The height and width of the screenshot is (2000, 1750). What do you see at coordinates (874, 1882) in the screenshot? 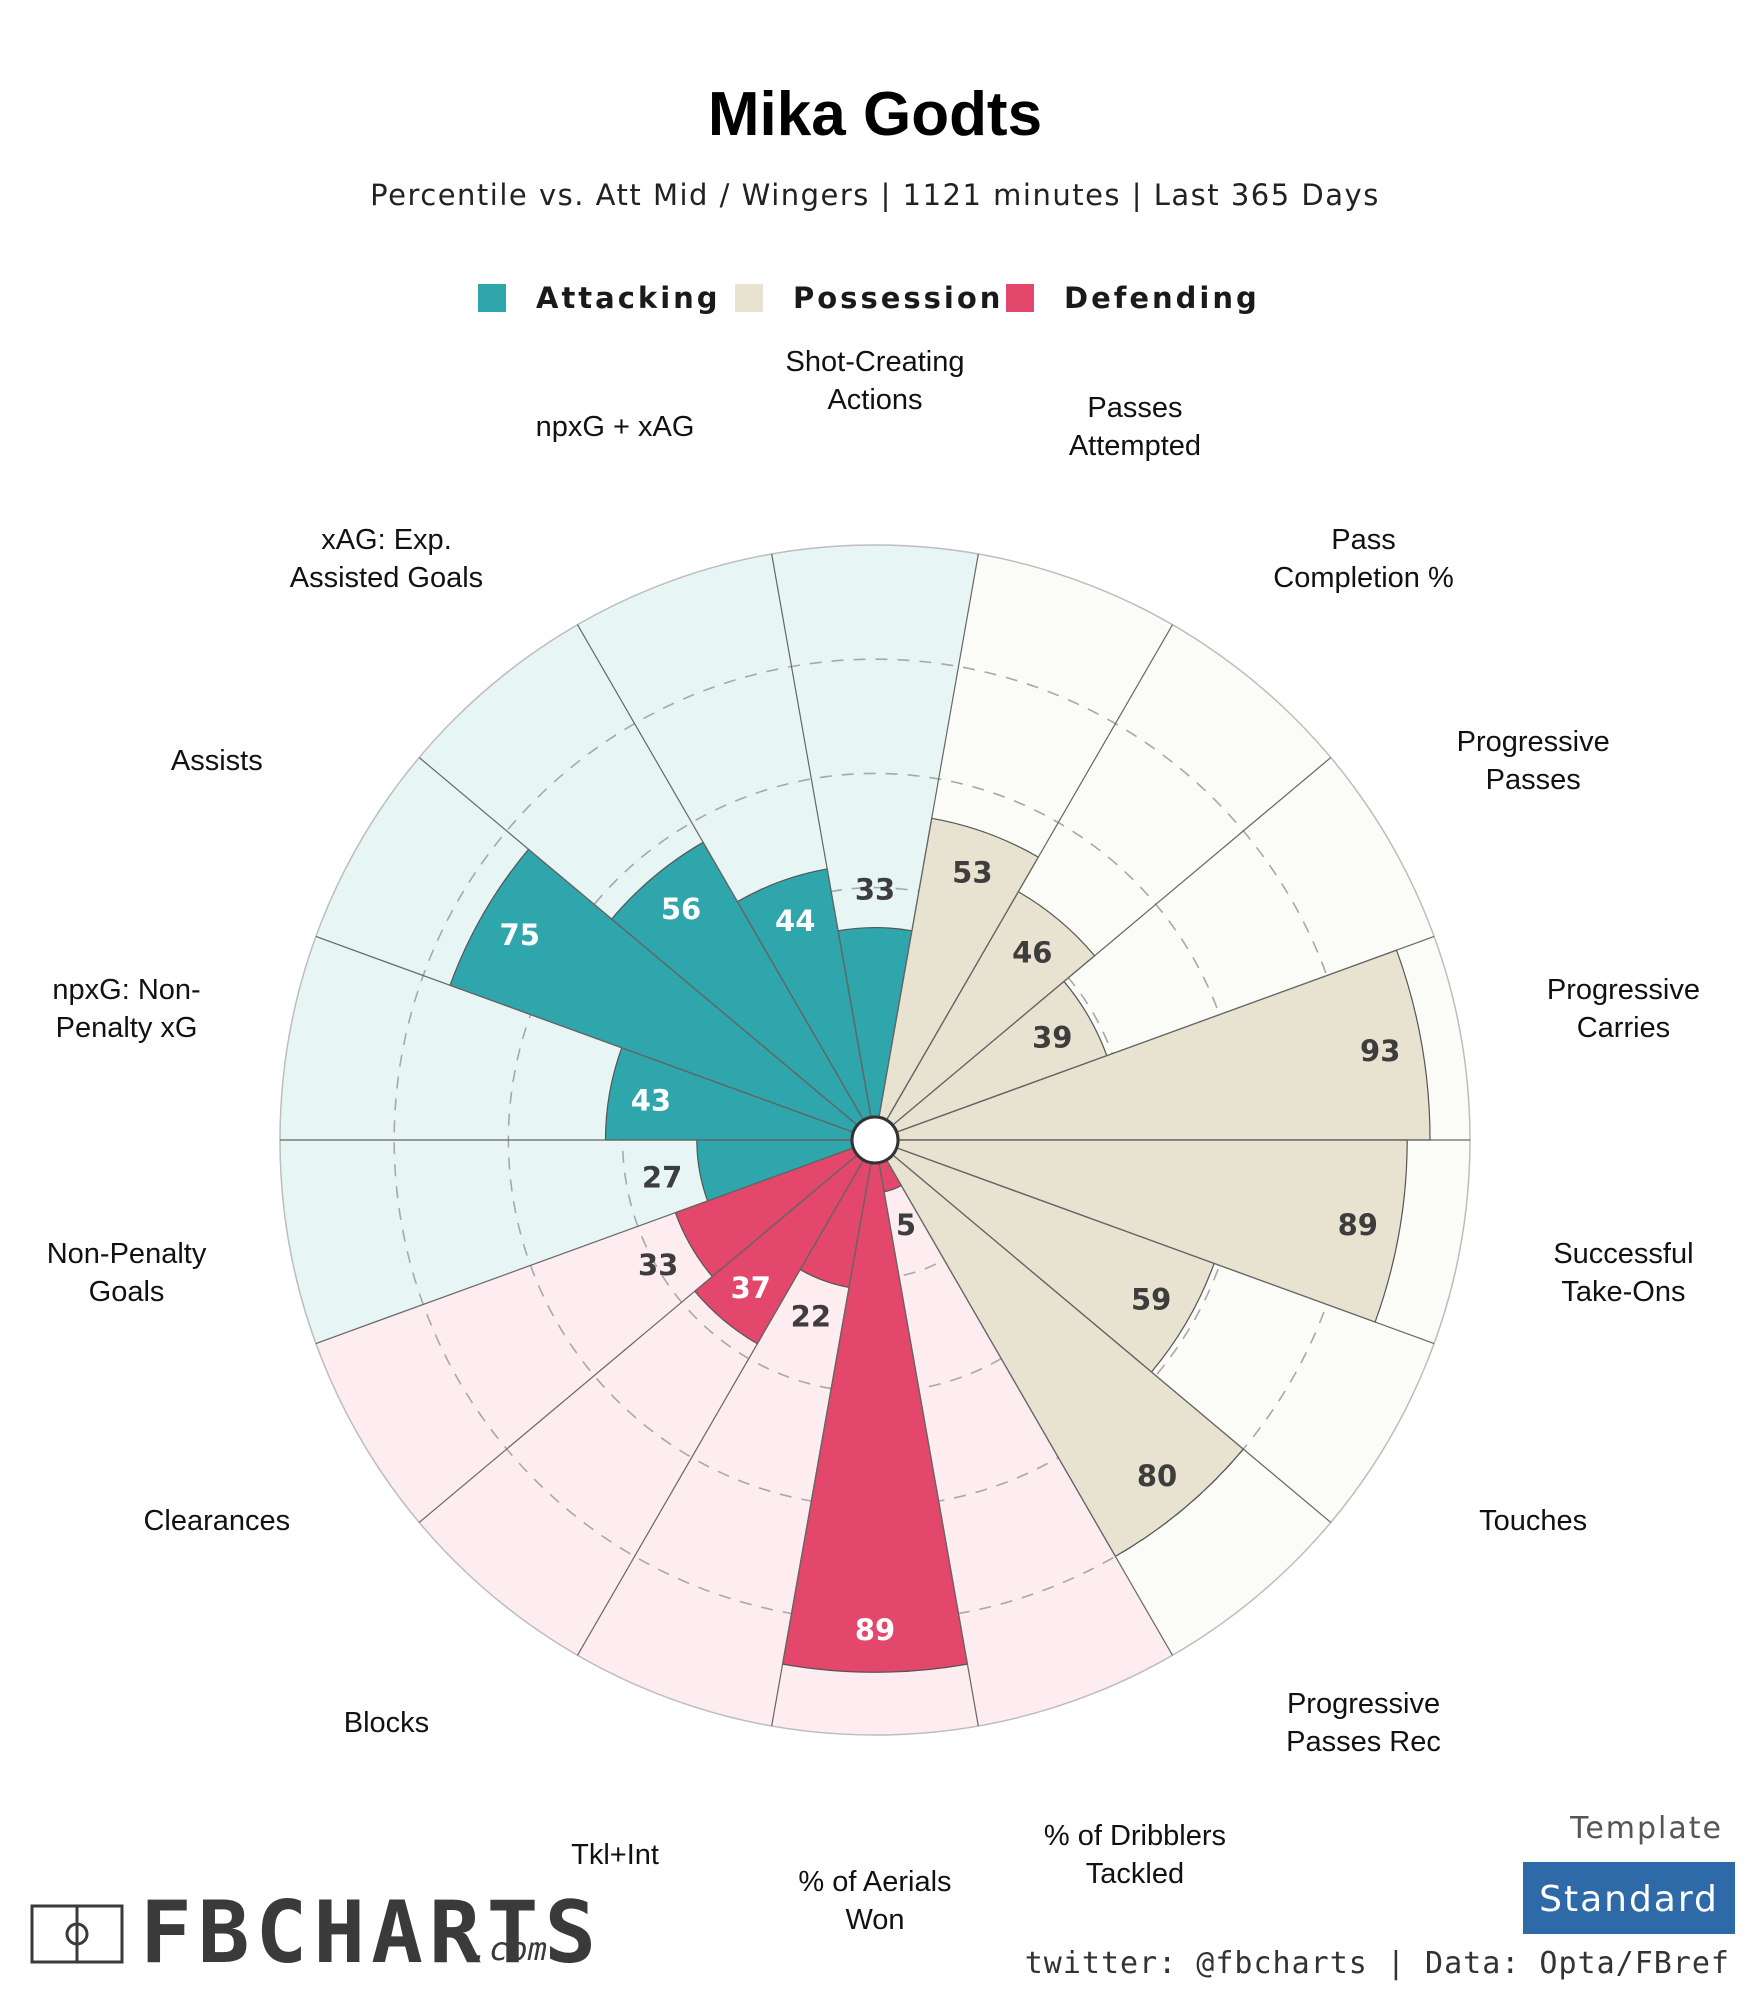
I see `category-label-line: % of Aerials` at bounding box center [874, 1882].